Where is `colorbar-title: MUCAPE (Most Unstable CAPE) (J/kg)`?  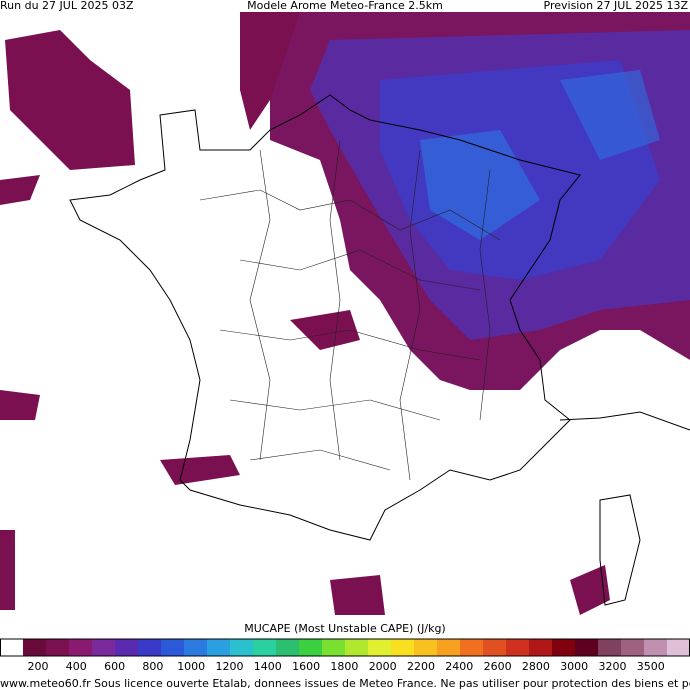 colorbar-title: MUCAPE (Most Unstable CAPE) (J/kg) is located at coordinates (344, 628).